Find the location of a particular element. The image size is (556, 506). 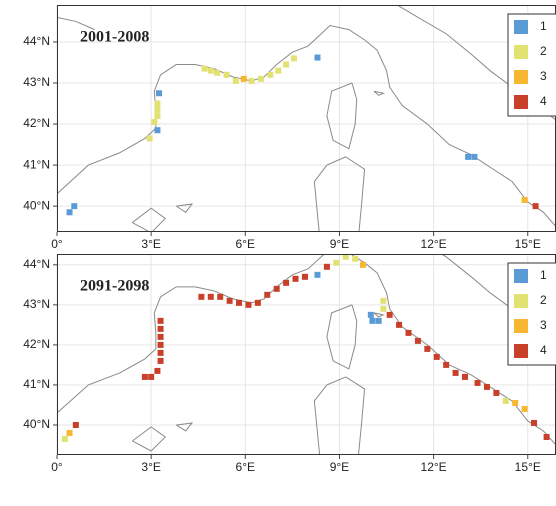

x-tick-label: 12°E is located at coordinates (434, 244).